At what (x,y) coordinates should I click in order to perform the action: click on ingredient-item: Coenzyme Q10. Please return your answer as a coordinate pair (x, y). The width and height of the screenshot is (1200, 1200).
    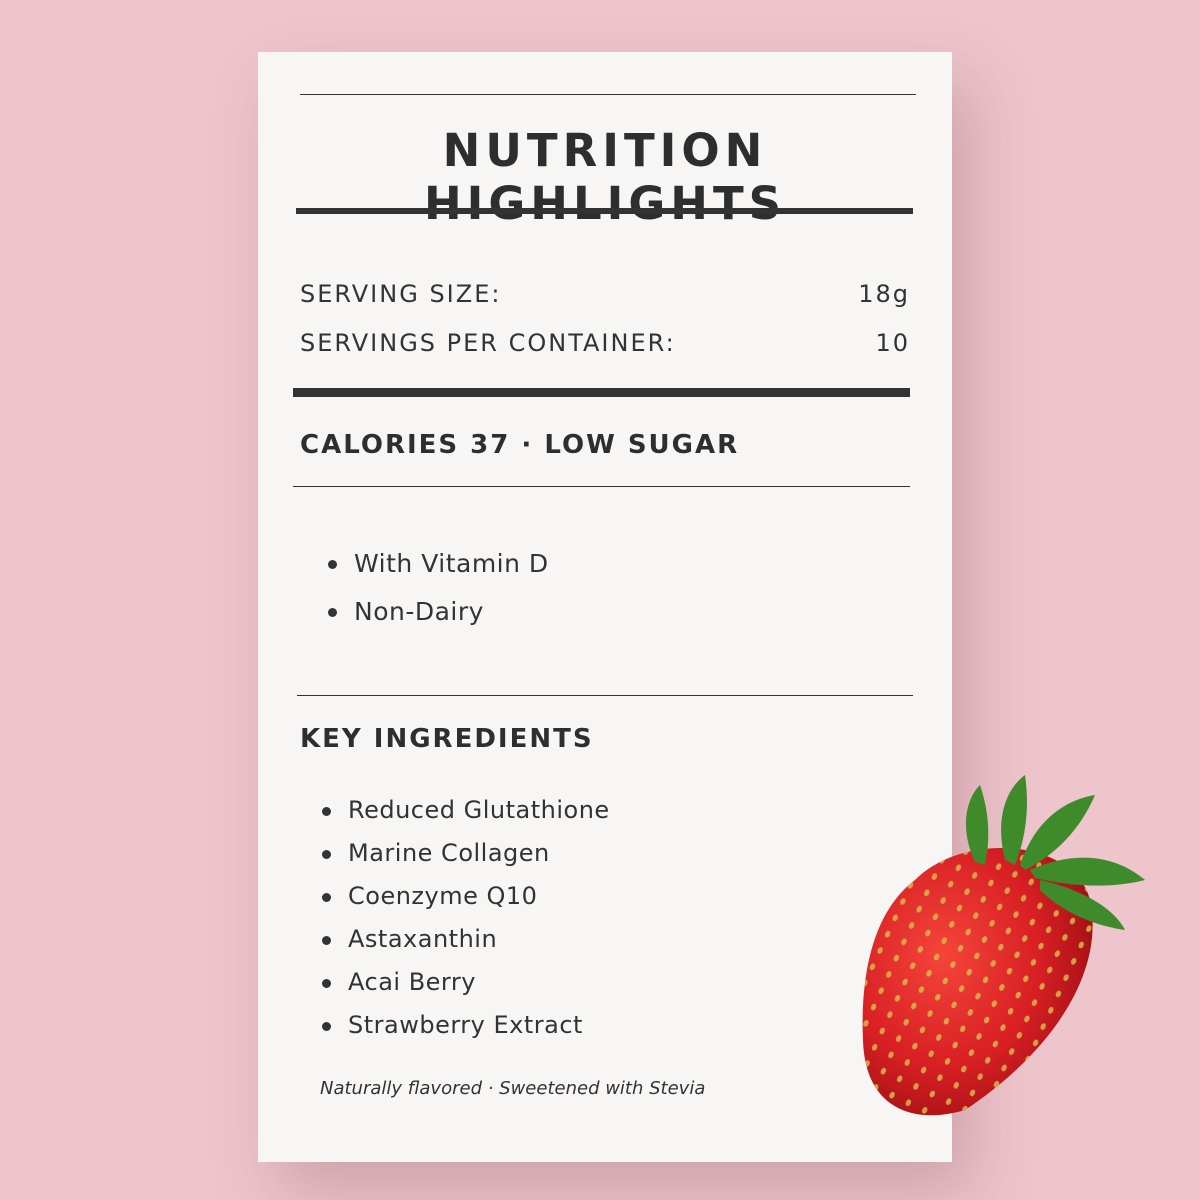
    Looking at the image, I should click on (464, 896).